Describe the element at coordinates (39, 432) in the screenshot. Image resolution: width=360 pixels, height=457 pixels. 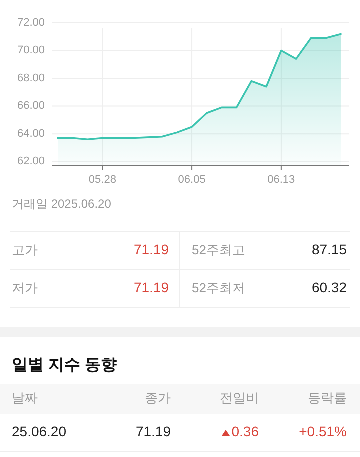
I see `text: 25.06.20` at that location.